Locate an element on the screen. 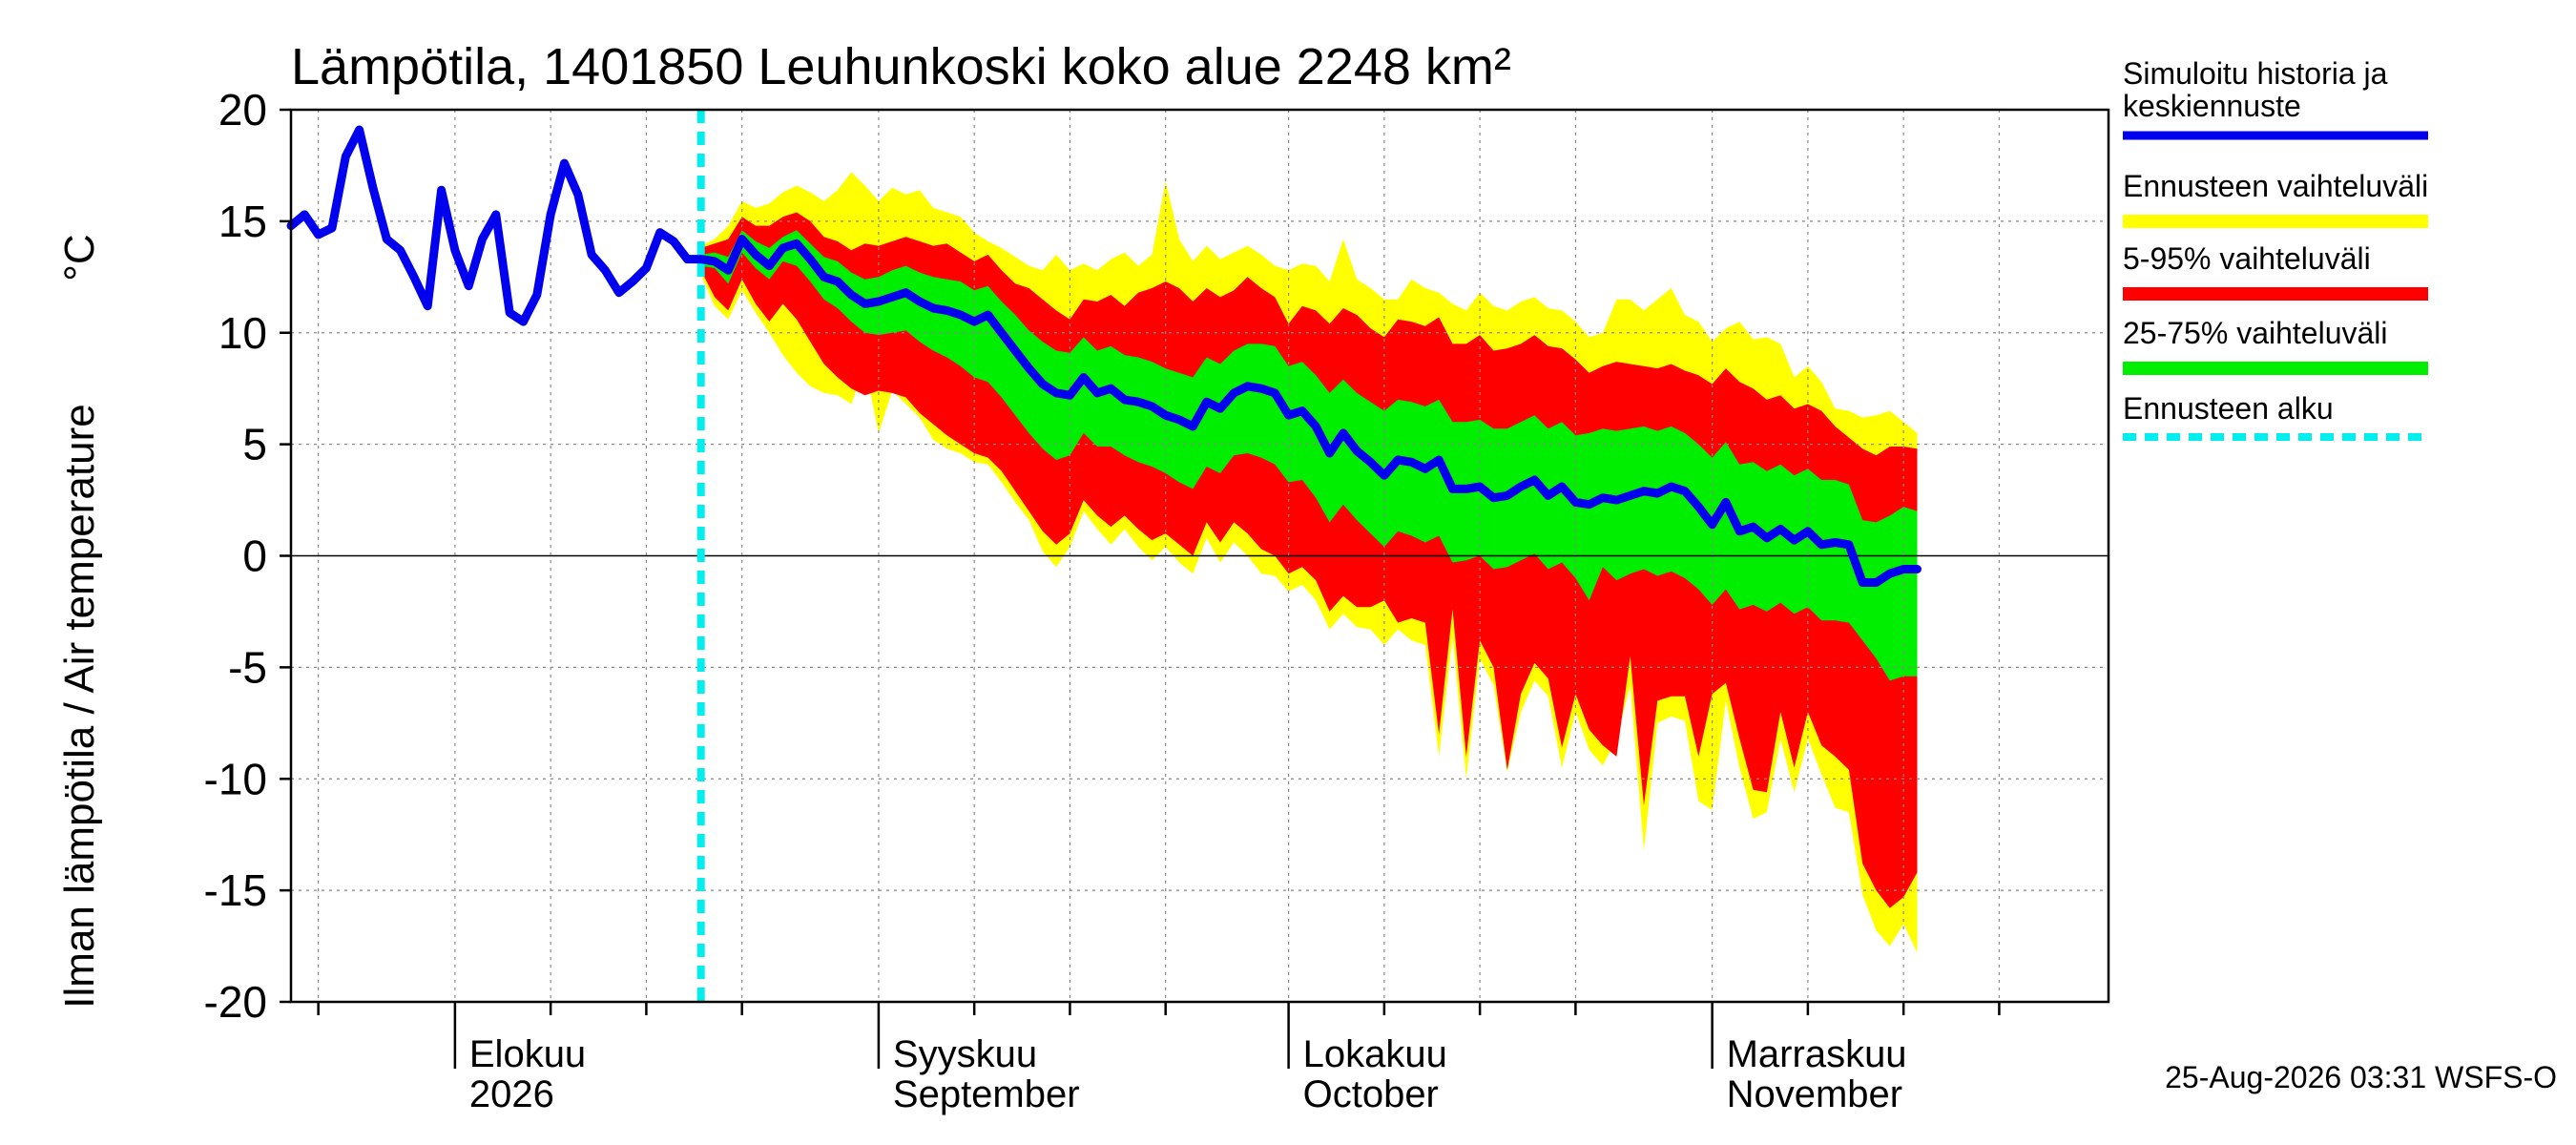 The width and height of the screenshot is (2576, 1145). y-tick-label: -5 is located at coordinates (247, 667).